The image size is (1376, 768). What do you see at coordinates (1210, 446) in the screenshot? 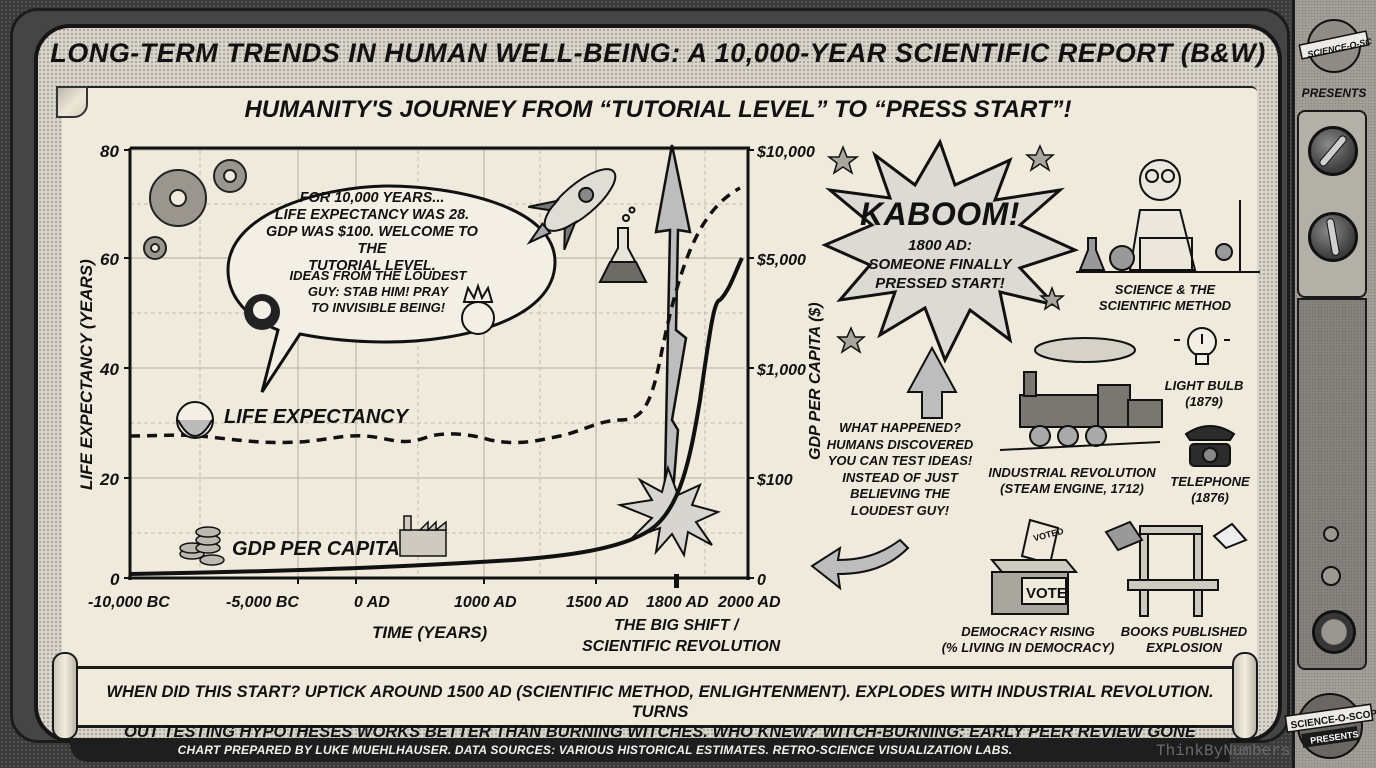
I see `telephone-icon` at bounding box center [1210, 446].